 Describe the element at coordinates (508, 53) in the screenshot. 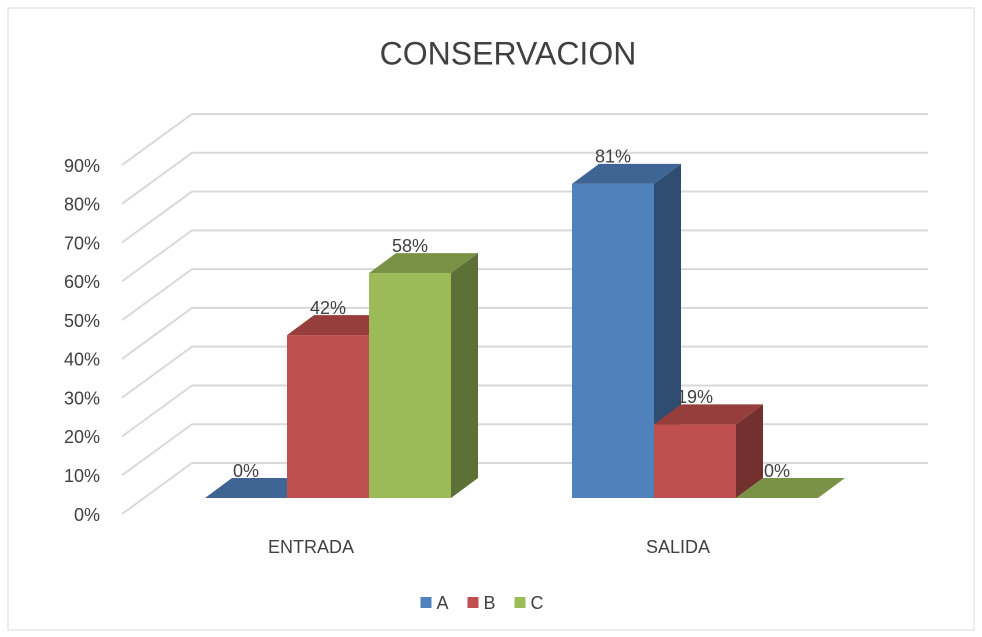

I see `chart-title: CONSERVACION` at that location.